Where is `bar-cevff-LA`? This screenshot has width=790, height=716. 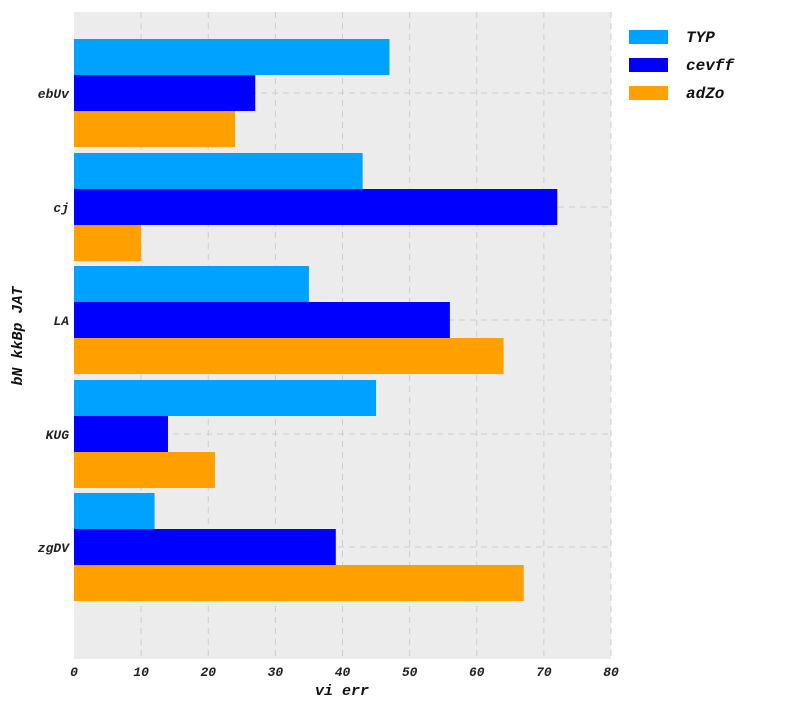
bar-cevff-LA is located at coordinates (262, 320).